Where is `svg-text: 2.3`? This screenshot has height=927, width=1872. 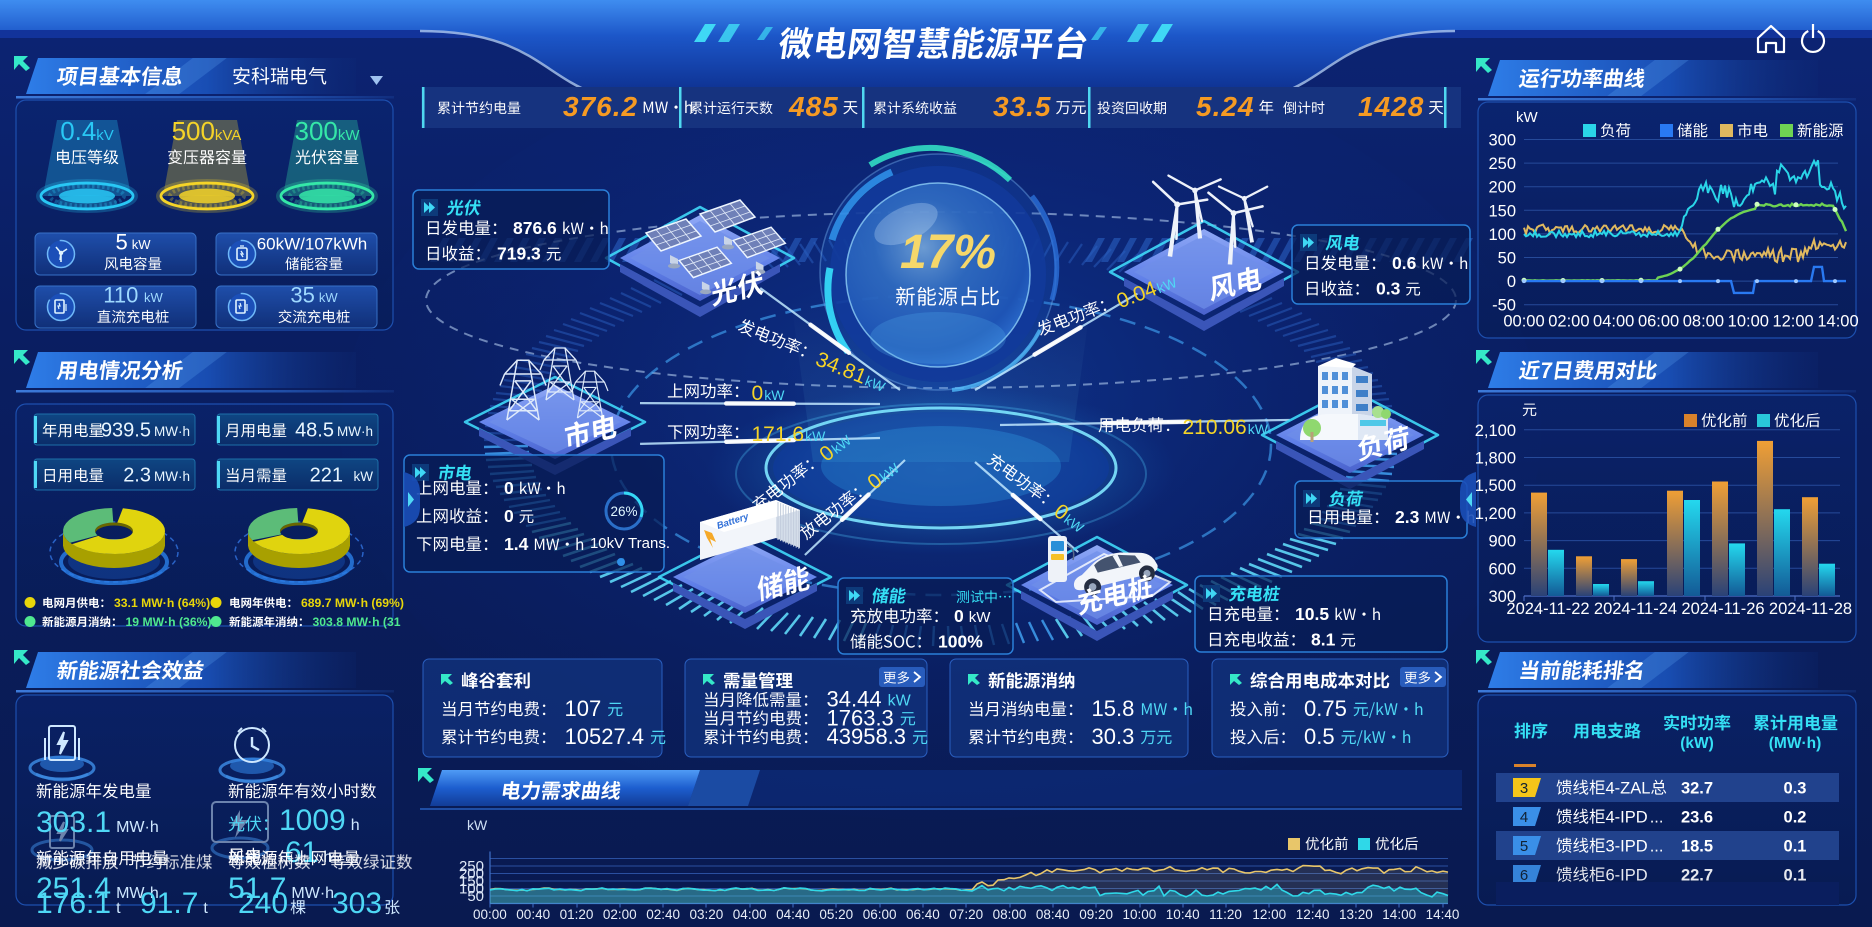 svg-text: 2.3 is located at coordinates (137, 476).